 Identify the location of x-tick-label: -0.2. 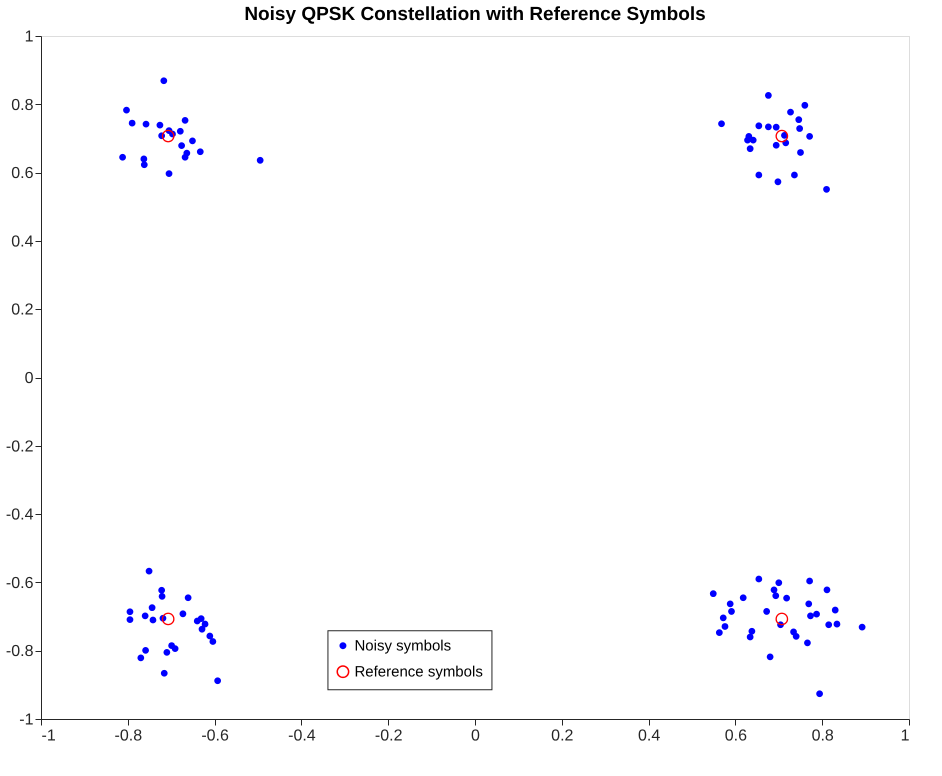
(388, 736).